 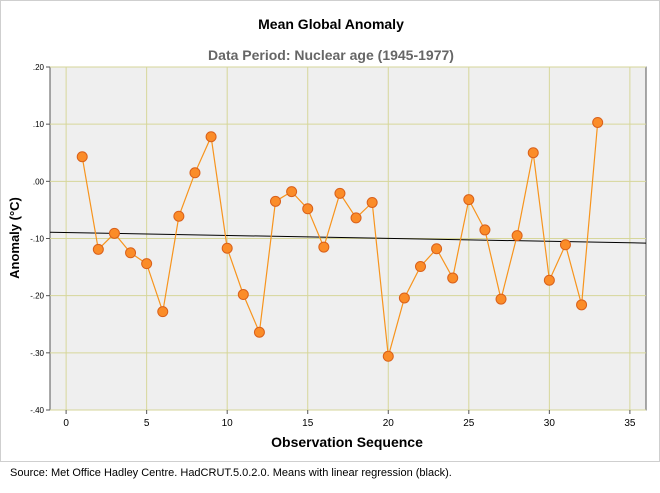 What do you see at coordinates (331, 55) in the screenshot?
I see `chart-subtitle: Data Period: Nuclear age (1945-1977)` at bounding box center [331, 55].